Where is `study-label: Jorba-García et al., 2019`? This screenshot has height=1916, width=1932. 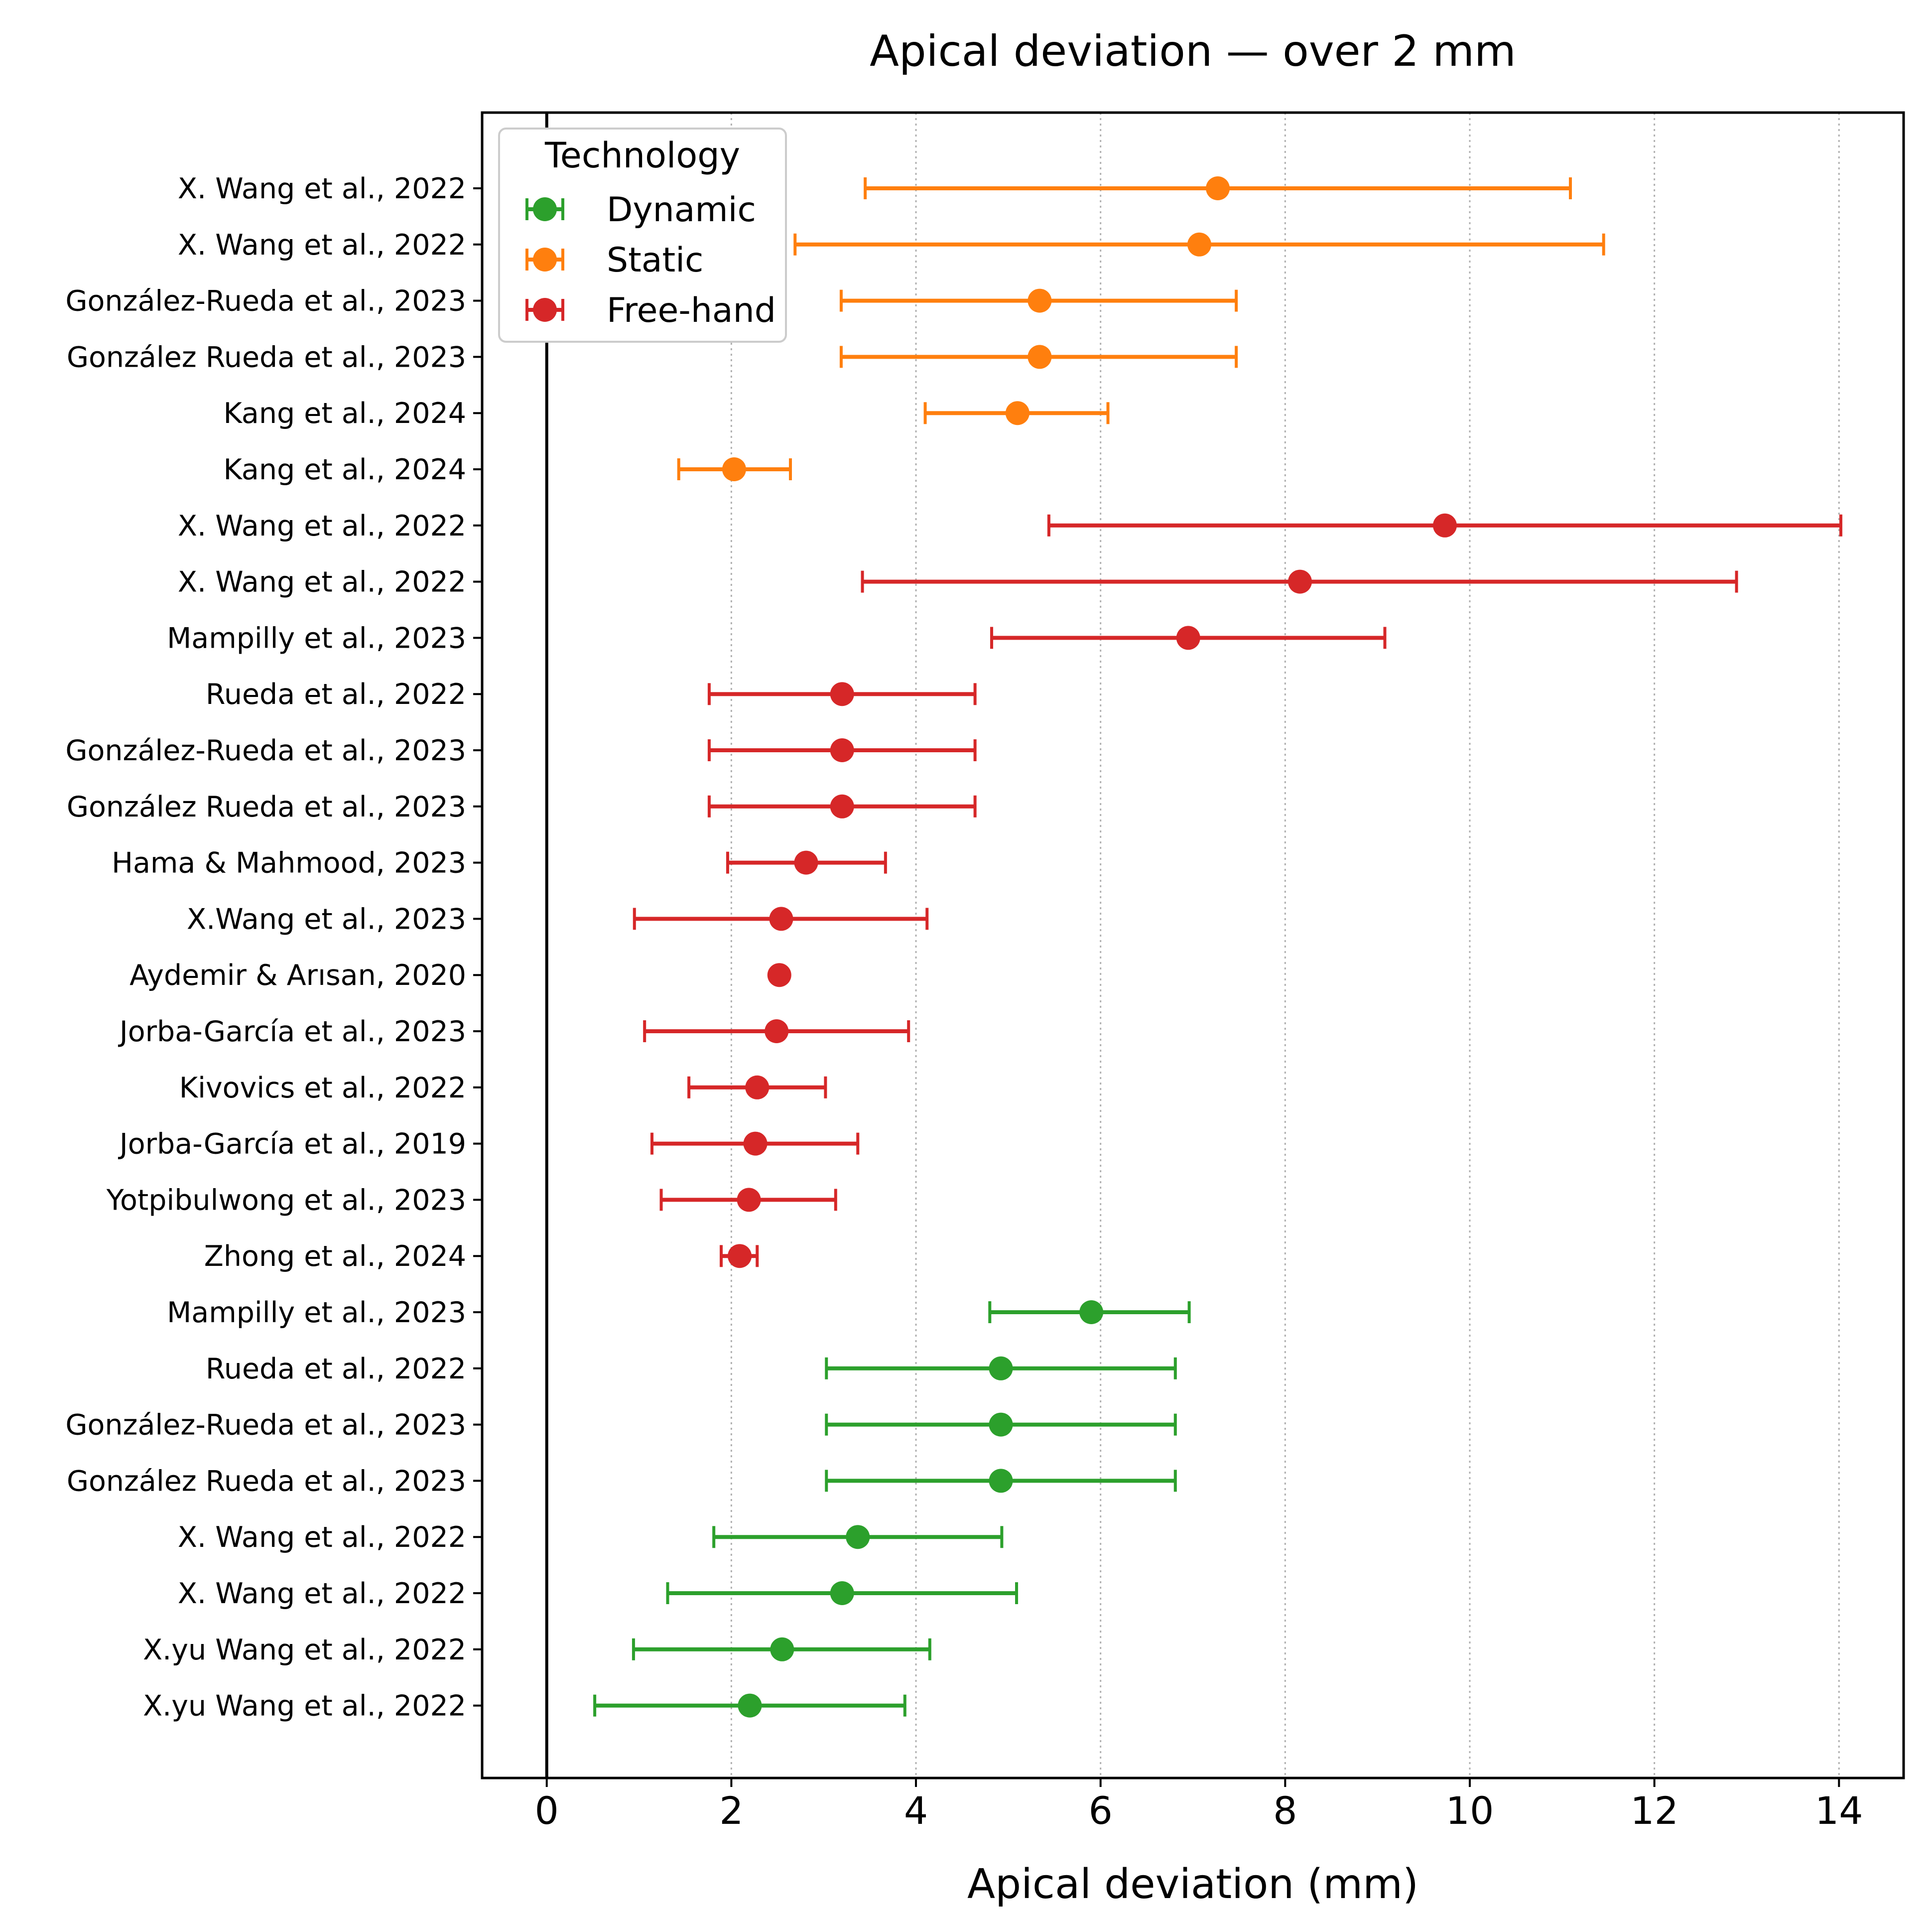 study-label: Jorba-García et al., 2019 is located at coordinates (292, 1144).